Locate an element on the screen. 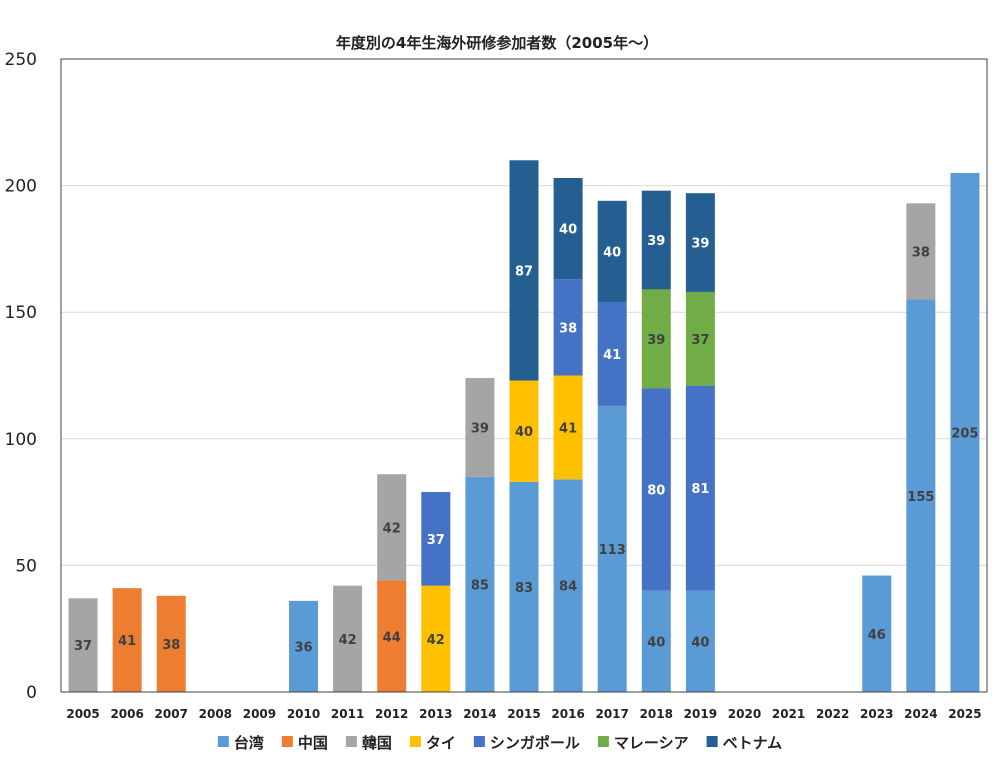 Image resolution: width=1000 pixels, height=765 pixels. legend-item: タイ is located at coordinates (432, 743).